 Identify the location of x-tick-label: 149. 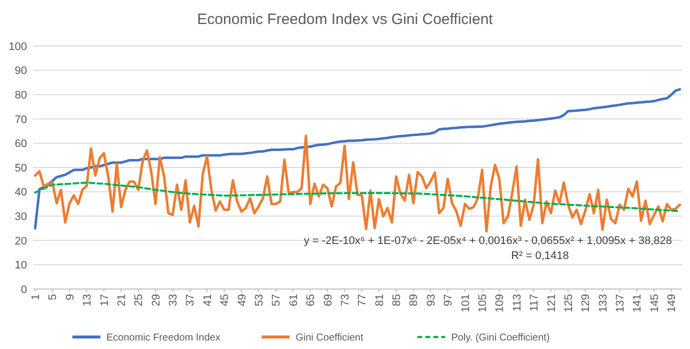
(672, 303).